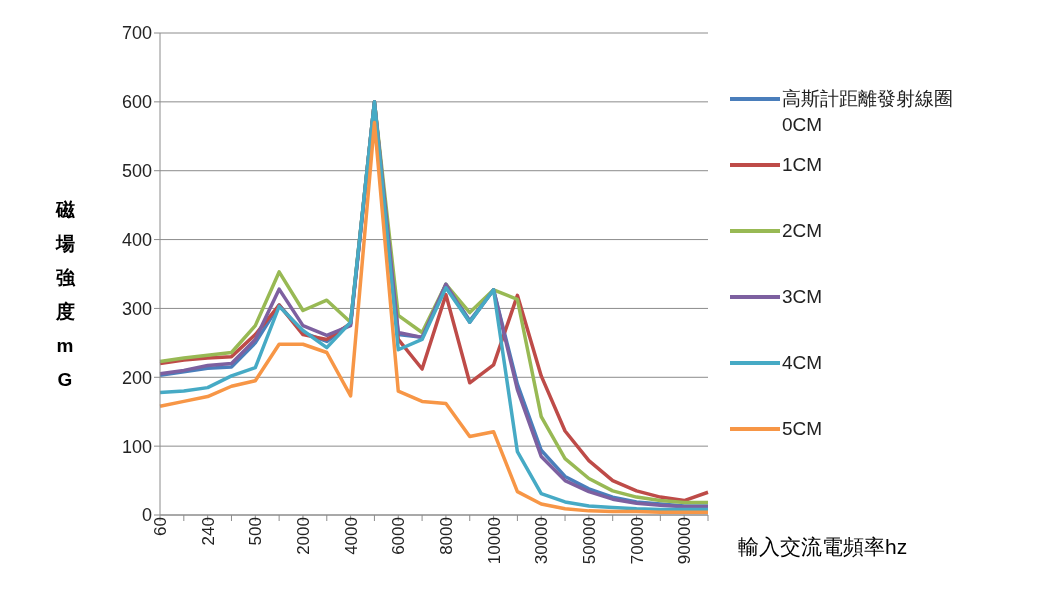 The height and width of the screenshot is (597, 1046). I want to click on y-tick-label: 200, so click(136, 377).